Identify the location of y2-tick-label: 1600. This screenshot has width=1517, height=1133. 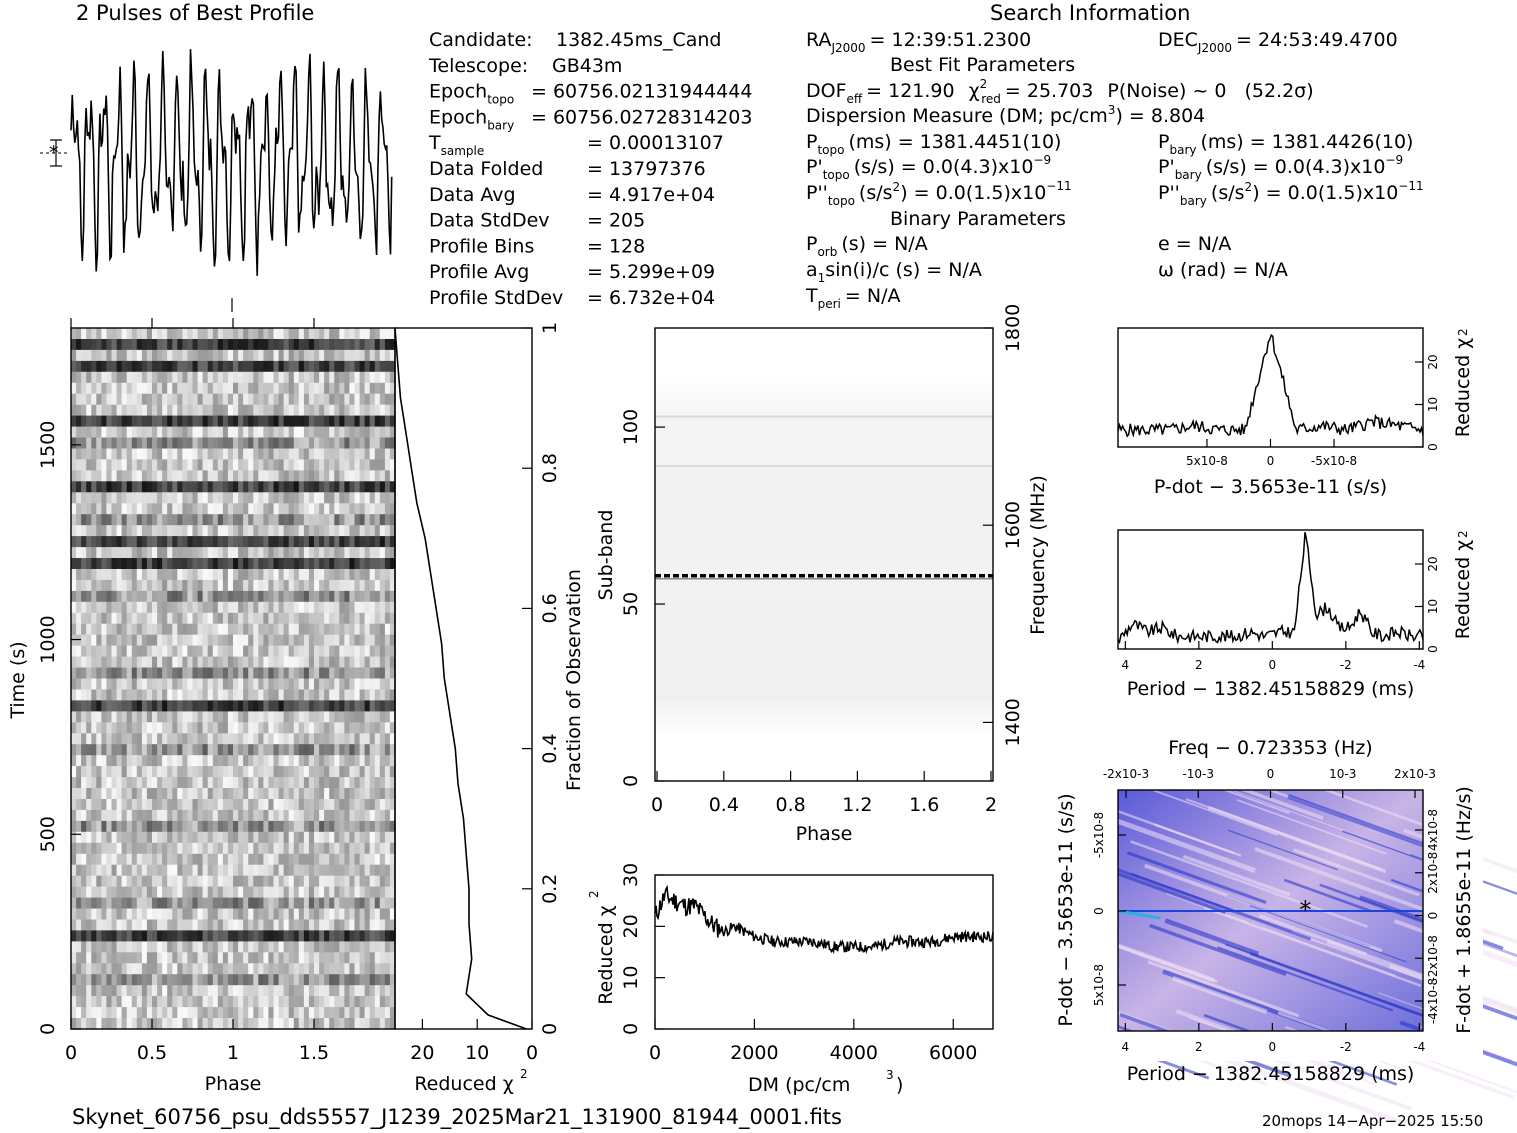
(1013, 525).